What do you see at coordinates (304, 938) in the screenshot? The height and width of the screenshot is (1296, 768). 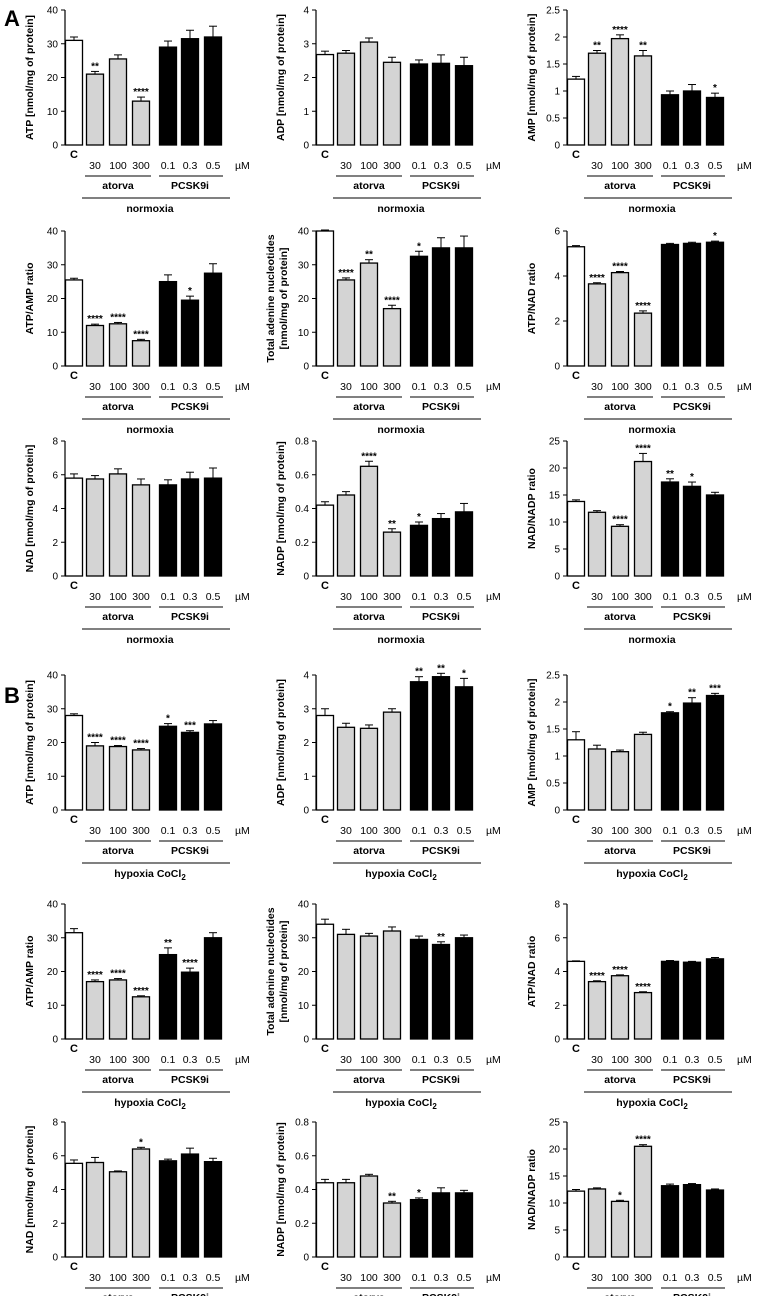 I see `y-tick-label: 30` at bounding box center [304, 938].